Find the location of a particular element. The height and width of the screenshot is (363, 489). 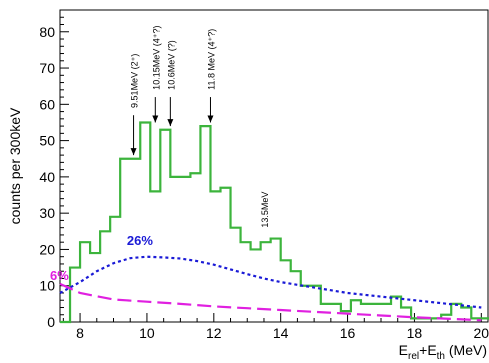

y-tick-label: 10 is located at coordinates (47, 286).